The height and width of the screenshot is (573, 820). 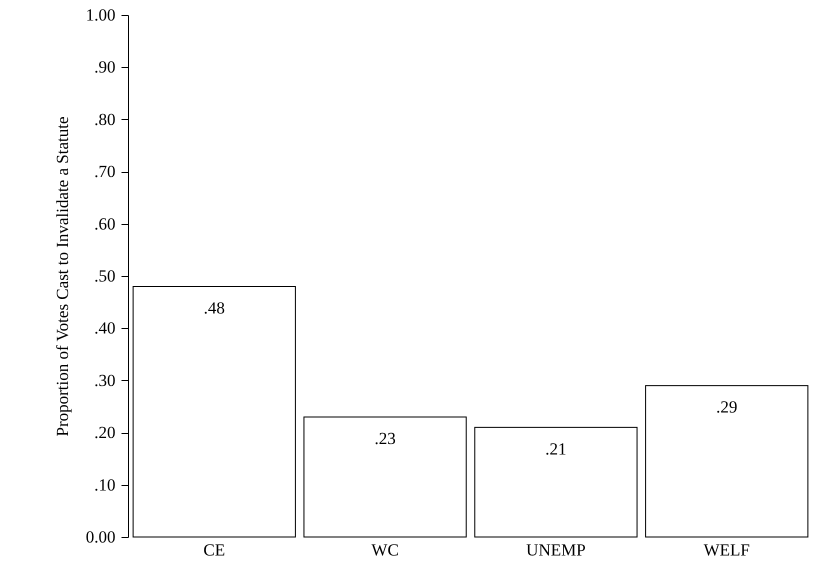 I want to click on x-tick-label: WELF, so click(x=727, y=550).